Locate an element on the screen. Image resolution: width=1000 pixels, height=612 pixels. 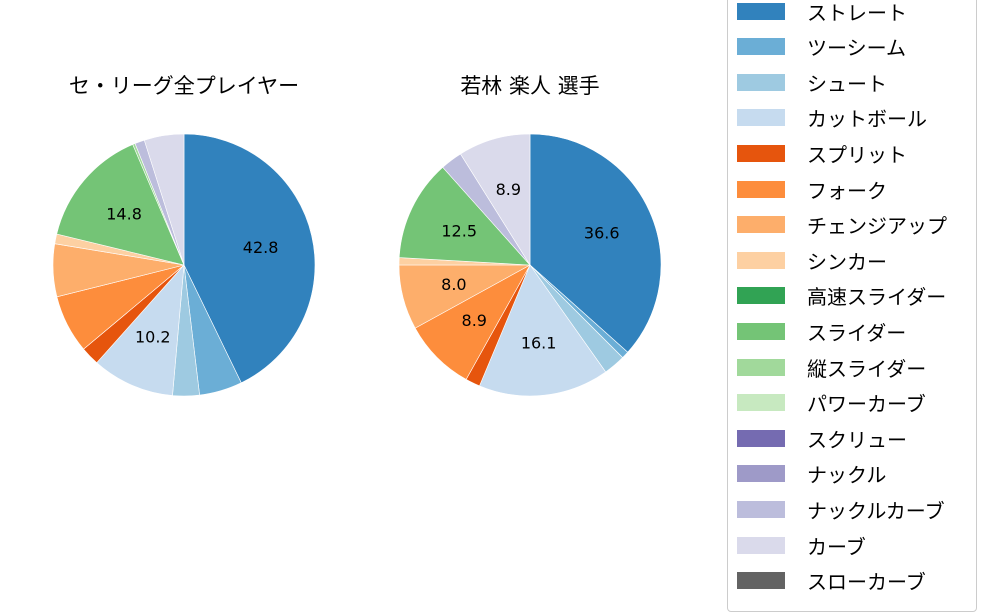
legend-label: パワーカーブ is located at coordinates (866, 404).